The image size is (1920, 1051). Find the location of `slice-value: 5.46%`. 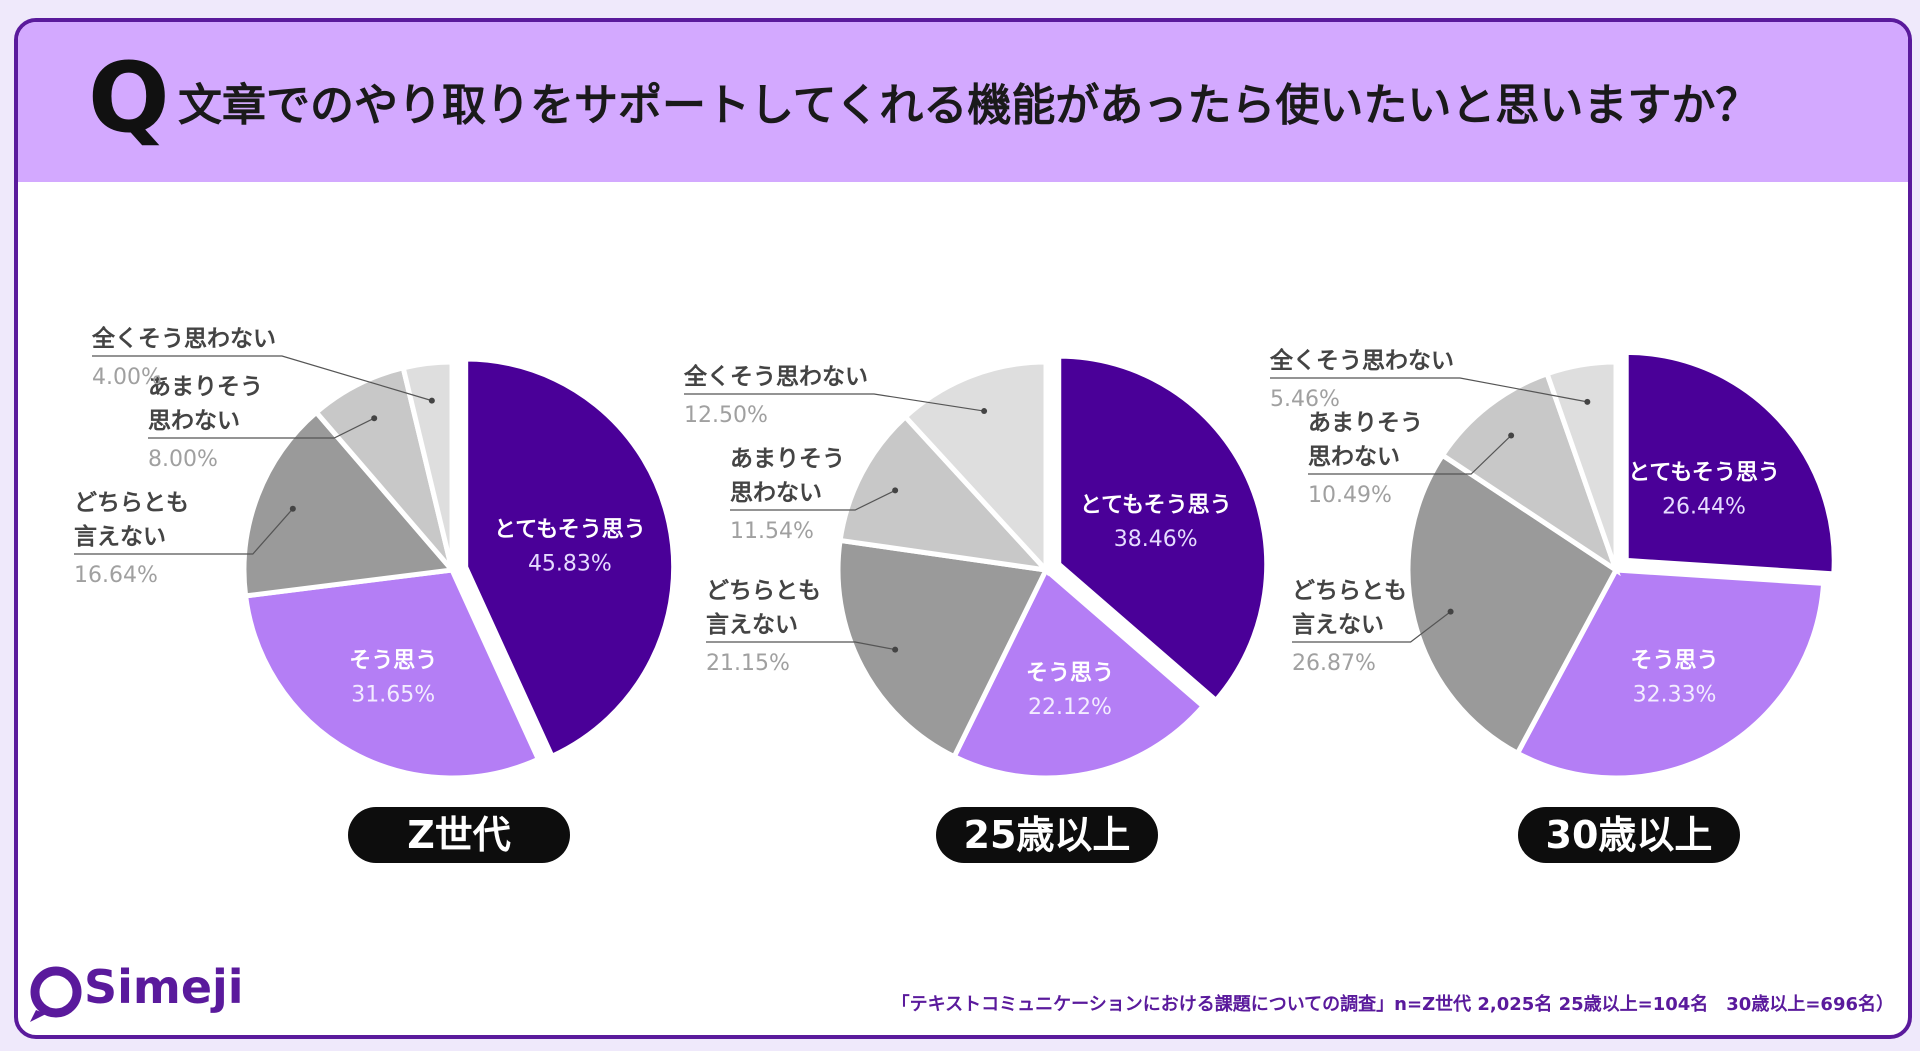

slice-value: 5.46% is located at coordinates (1305, 399).